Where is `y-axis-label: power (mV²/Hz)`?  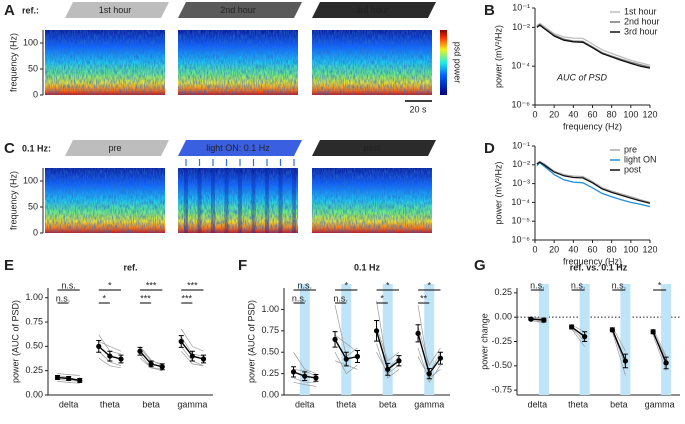 y-axis-label: power (mV²/Hz) is located at coordinates (498, 56).